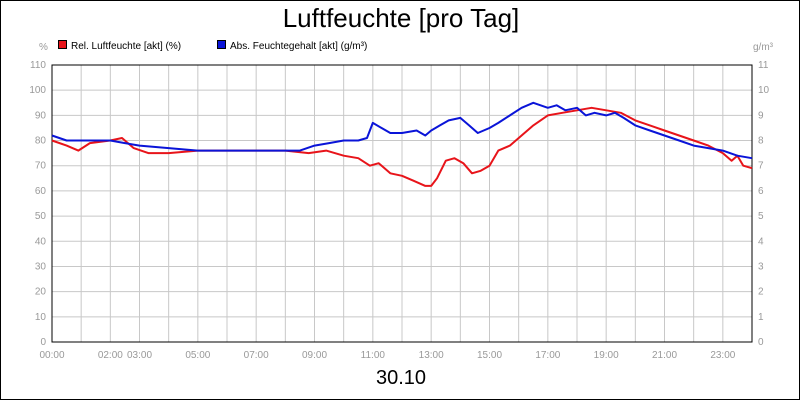  Describe the element at coordinates (664, 355) in the screenshot. I see `x-tick-label: 21:00` at that location.